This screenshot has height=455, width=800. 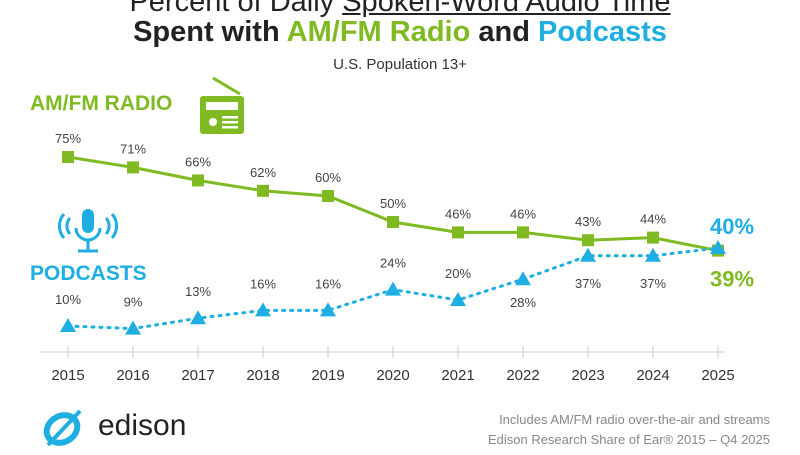 I want to click on x-tick-label: 2016, so click(x=132, y=375).